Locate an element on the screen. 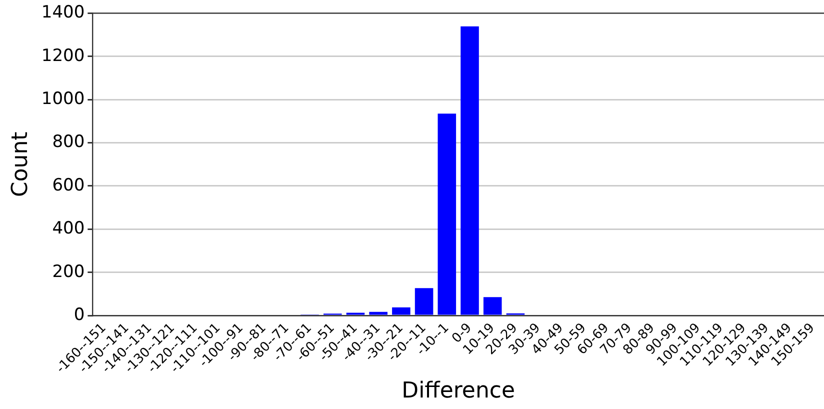 This screenshot has width=824, height=409. y-tick-label: 1000 is located at coordinates (63, 99).